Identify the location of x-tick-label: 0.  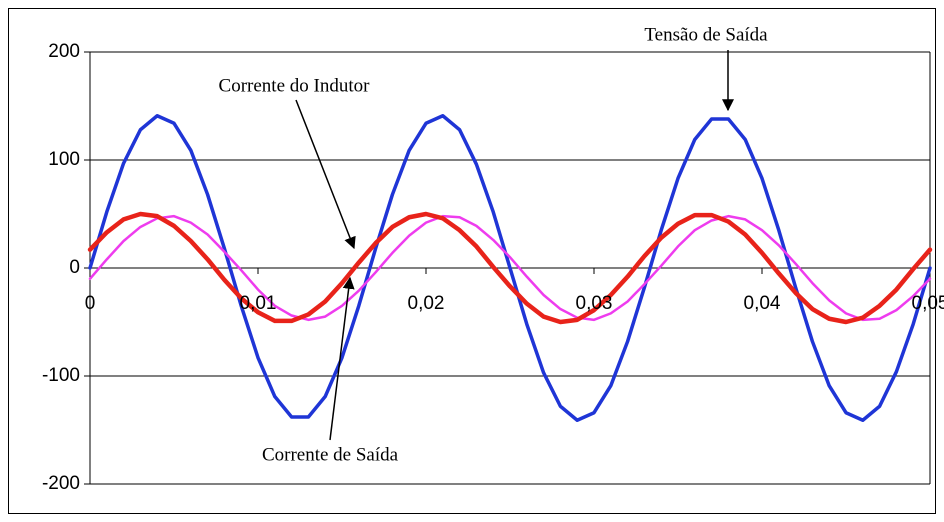
(90, 303).